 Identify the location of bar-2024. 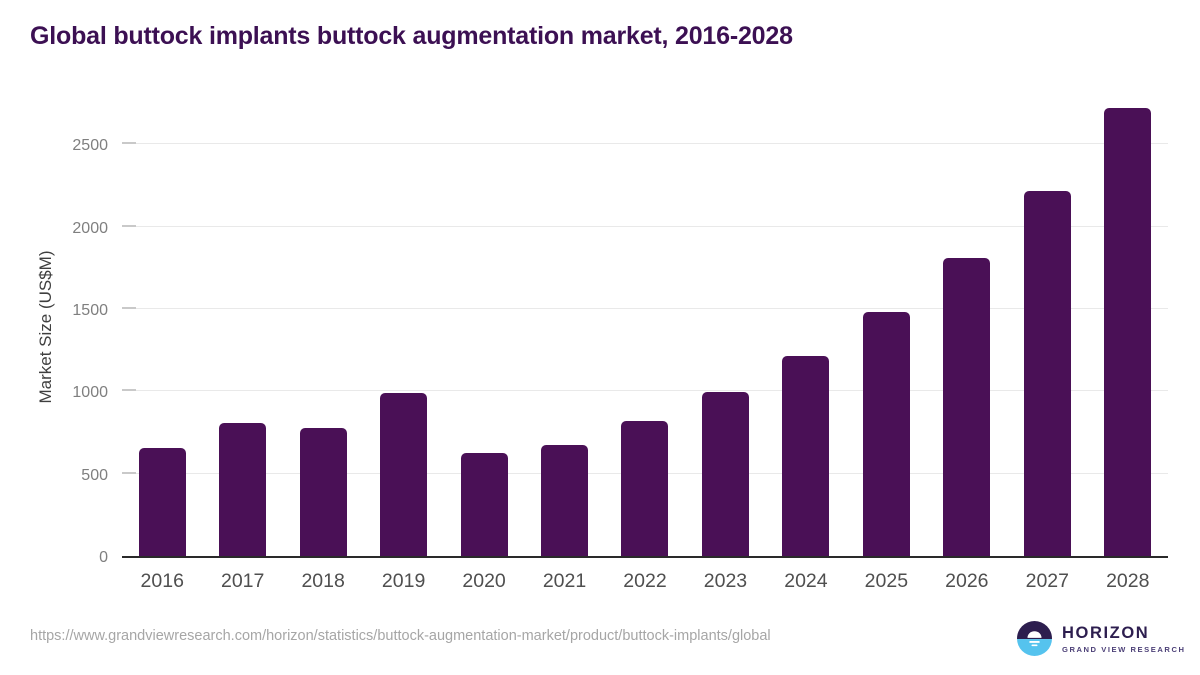
(806, 456).